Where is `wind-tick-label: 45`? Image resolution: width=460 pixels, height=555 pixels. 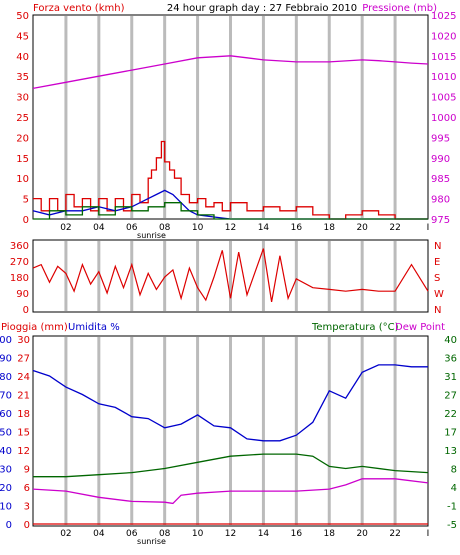 wind-tick-label: 45 is located at coordinates (22, 36).